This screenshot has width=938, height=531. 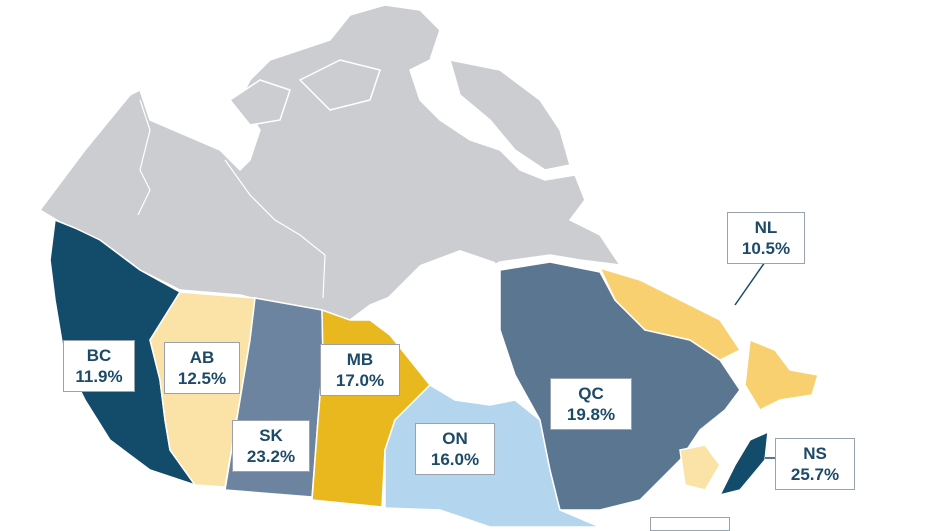 I want to click on label-mb-value: 17.0%, so click(x=360, y=380).